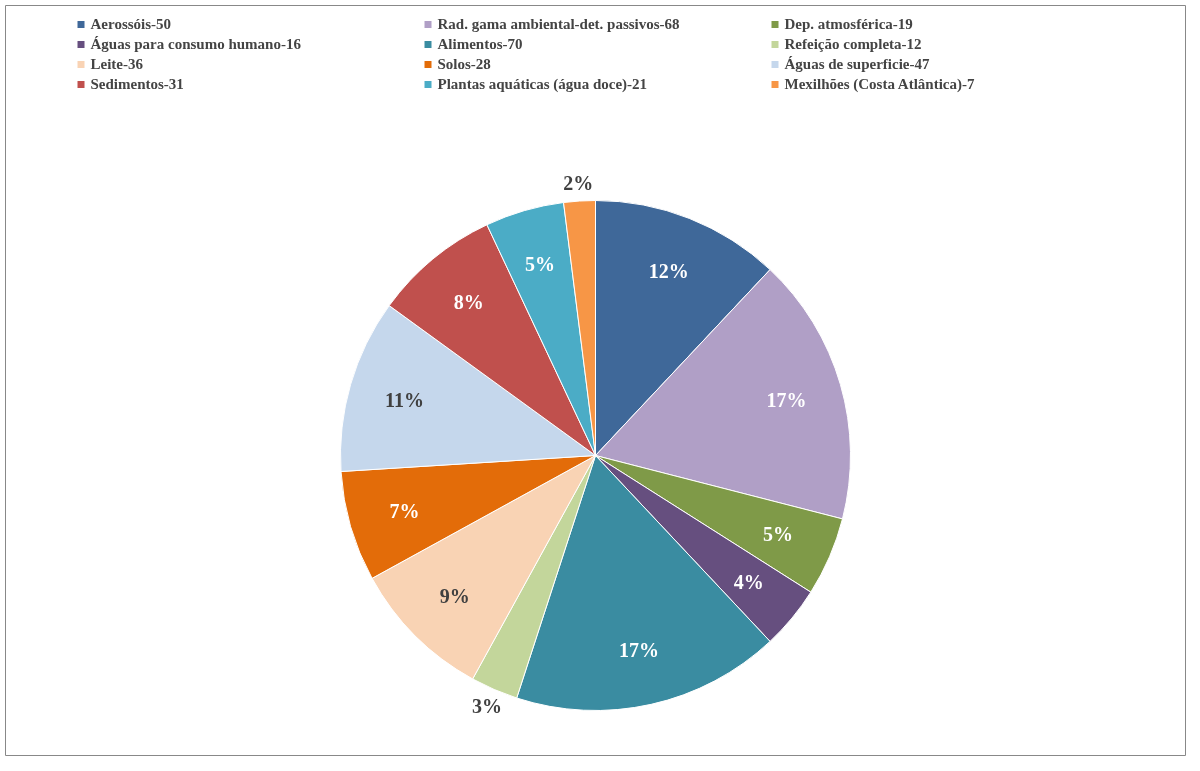  I want to click on data-label: 7%, so click(404, 510).